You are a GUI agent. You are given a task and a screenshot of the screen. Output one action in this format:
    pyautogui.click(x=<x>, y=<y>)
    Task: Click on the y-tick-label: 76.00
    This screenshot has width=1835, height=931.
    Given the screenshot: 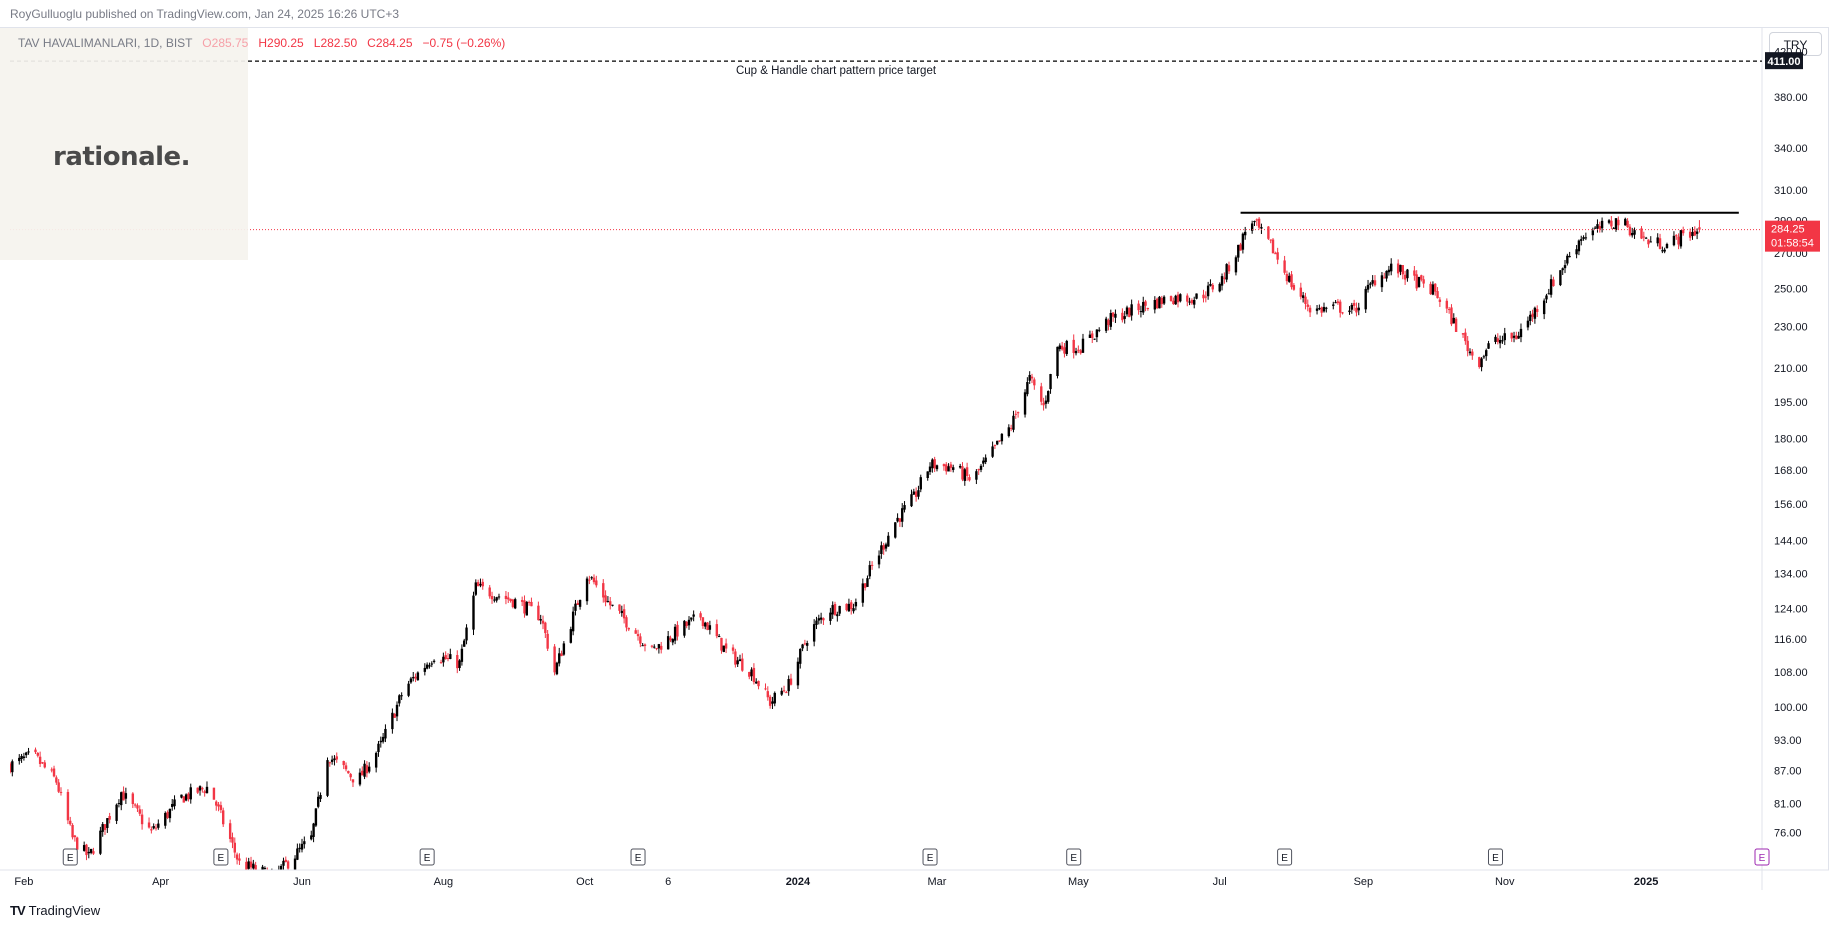 What is the action you would take?
    pyautogui.click(x=1788, y=833)
    